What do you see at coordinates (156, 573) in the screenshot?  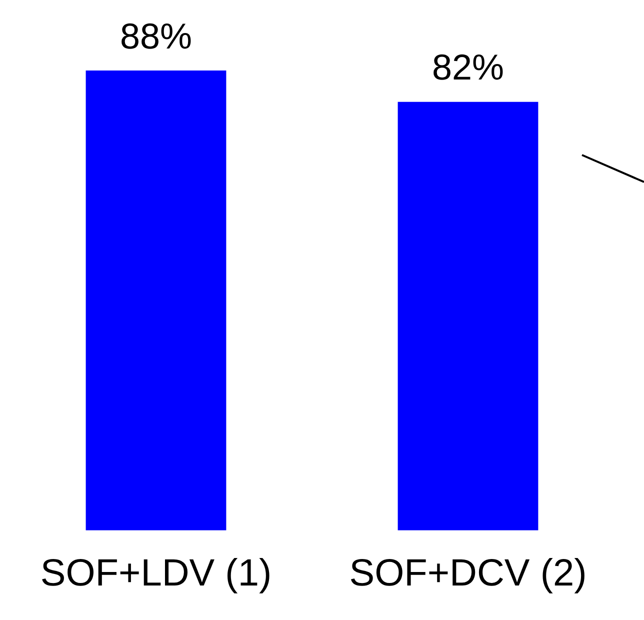 I see `x-tick-label: SOF+LDV (1)` at bounding box center [156, 573].